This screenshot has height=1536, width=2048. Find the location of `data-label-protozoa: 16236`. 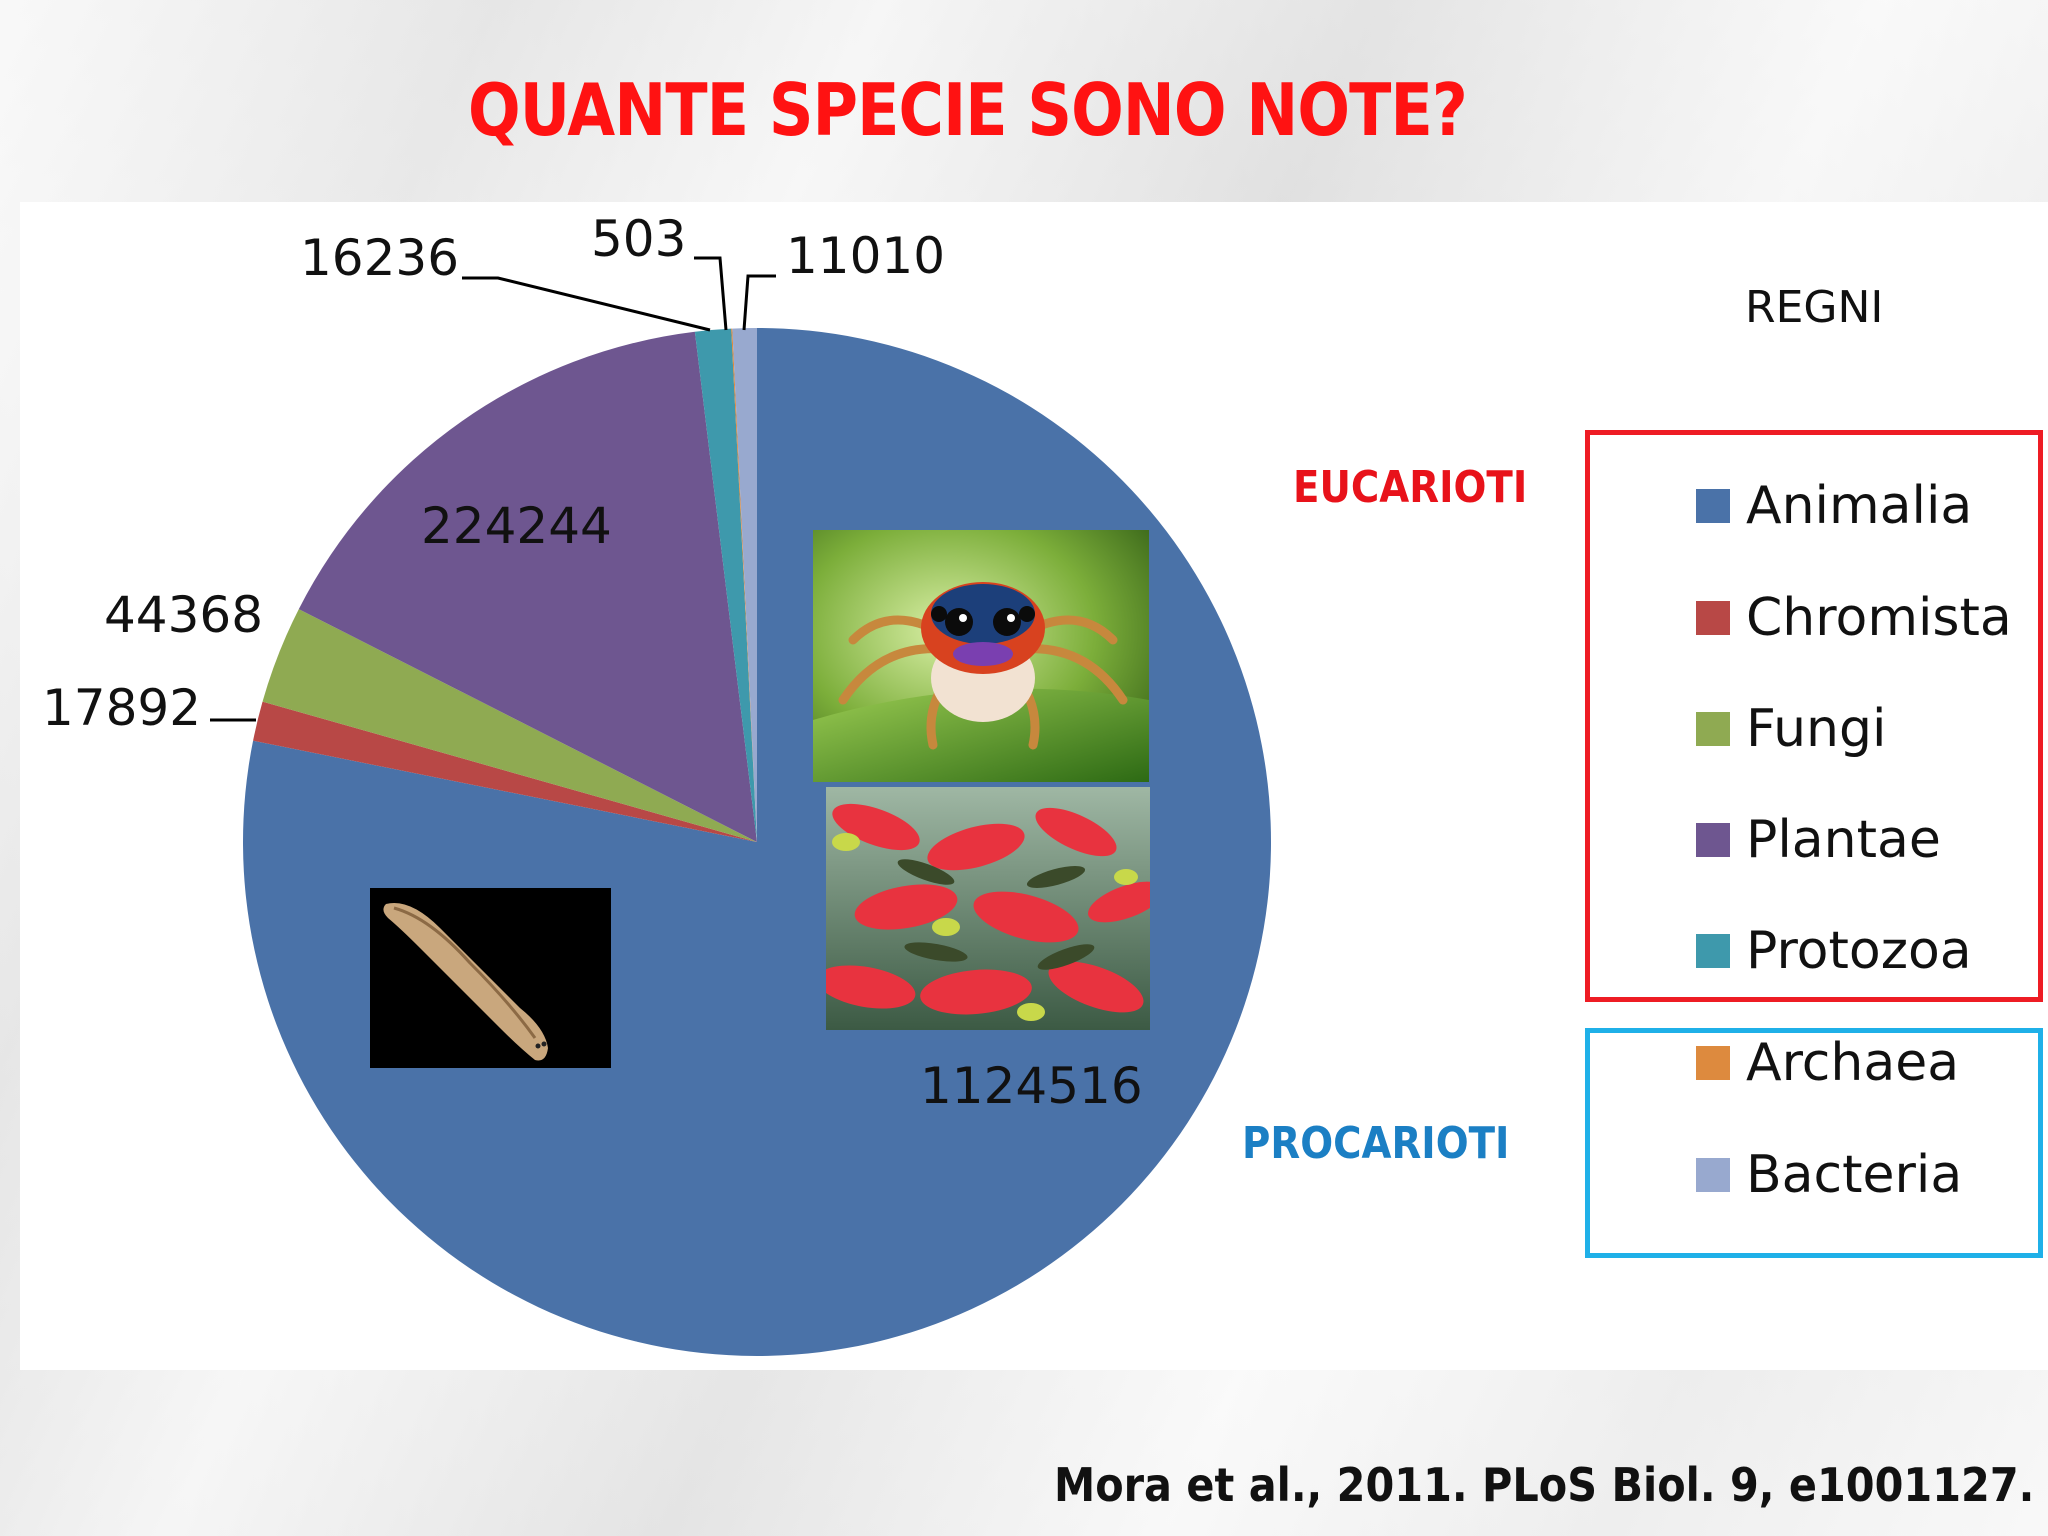

data-label-protozoa: 16236 is located at coordinates (379, 258).